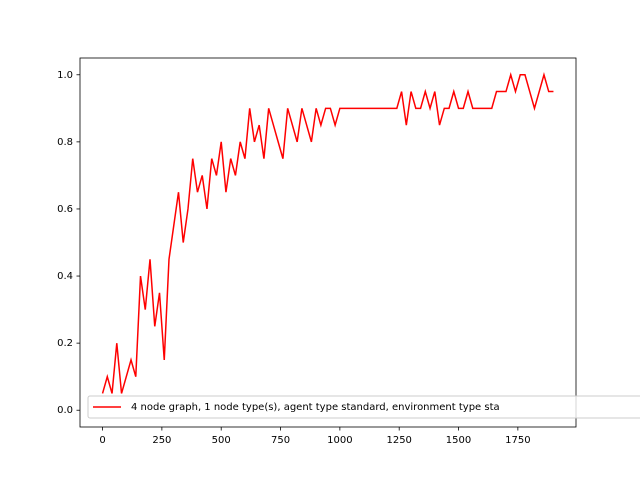 This screenshot has width=640, height=480. What do you see at coordinates (65, 410) in the screenshot?
I see `y-tick-label: 0.0` at bounding box center [65, 410].